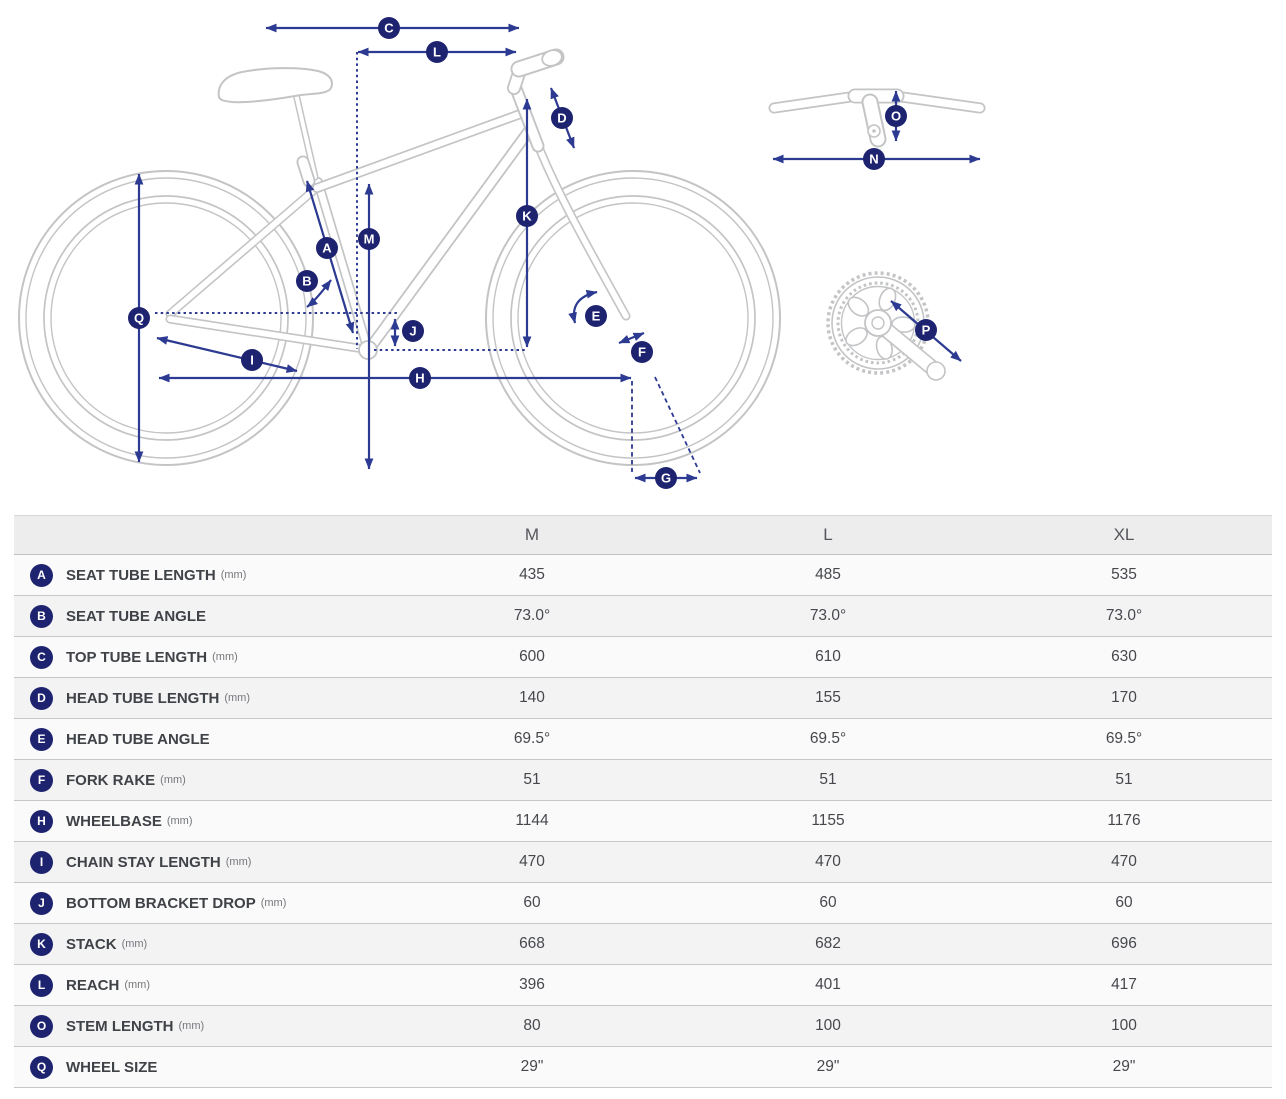  I want to click on row-label-cell: K STACK (mm), so click(199, 944).